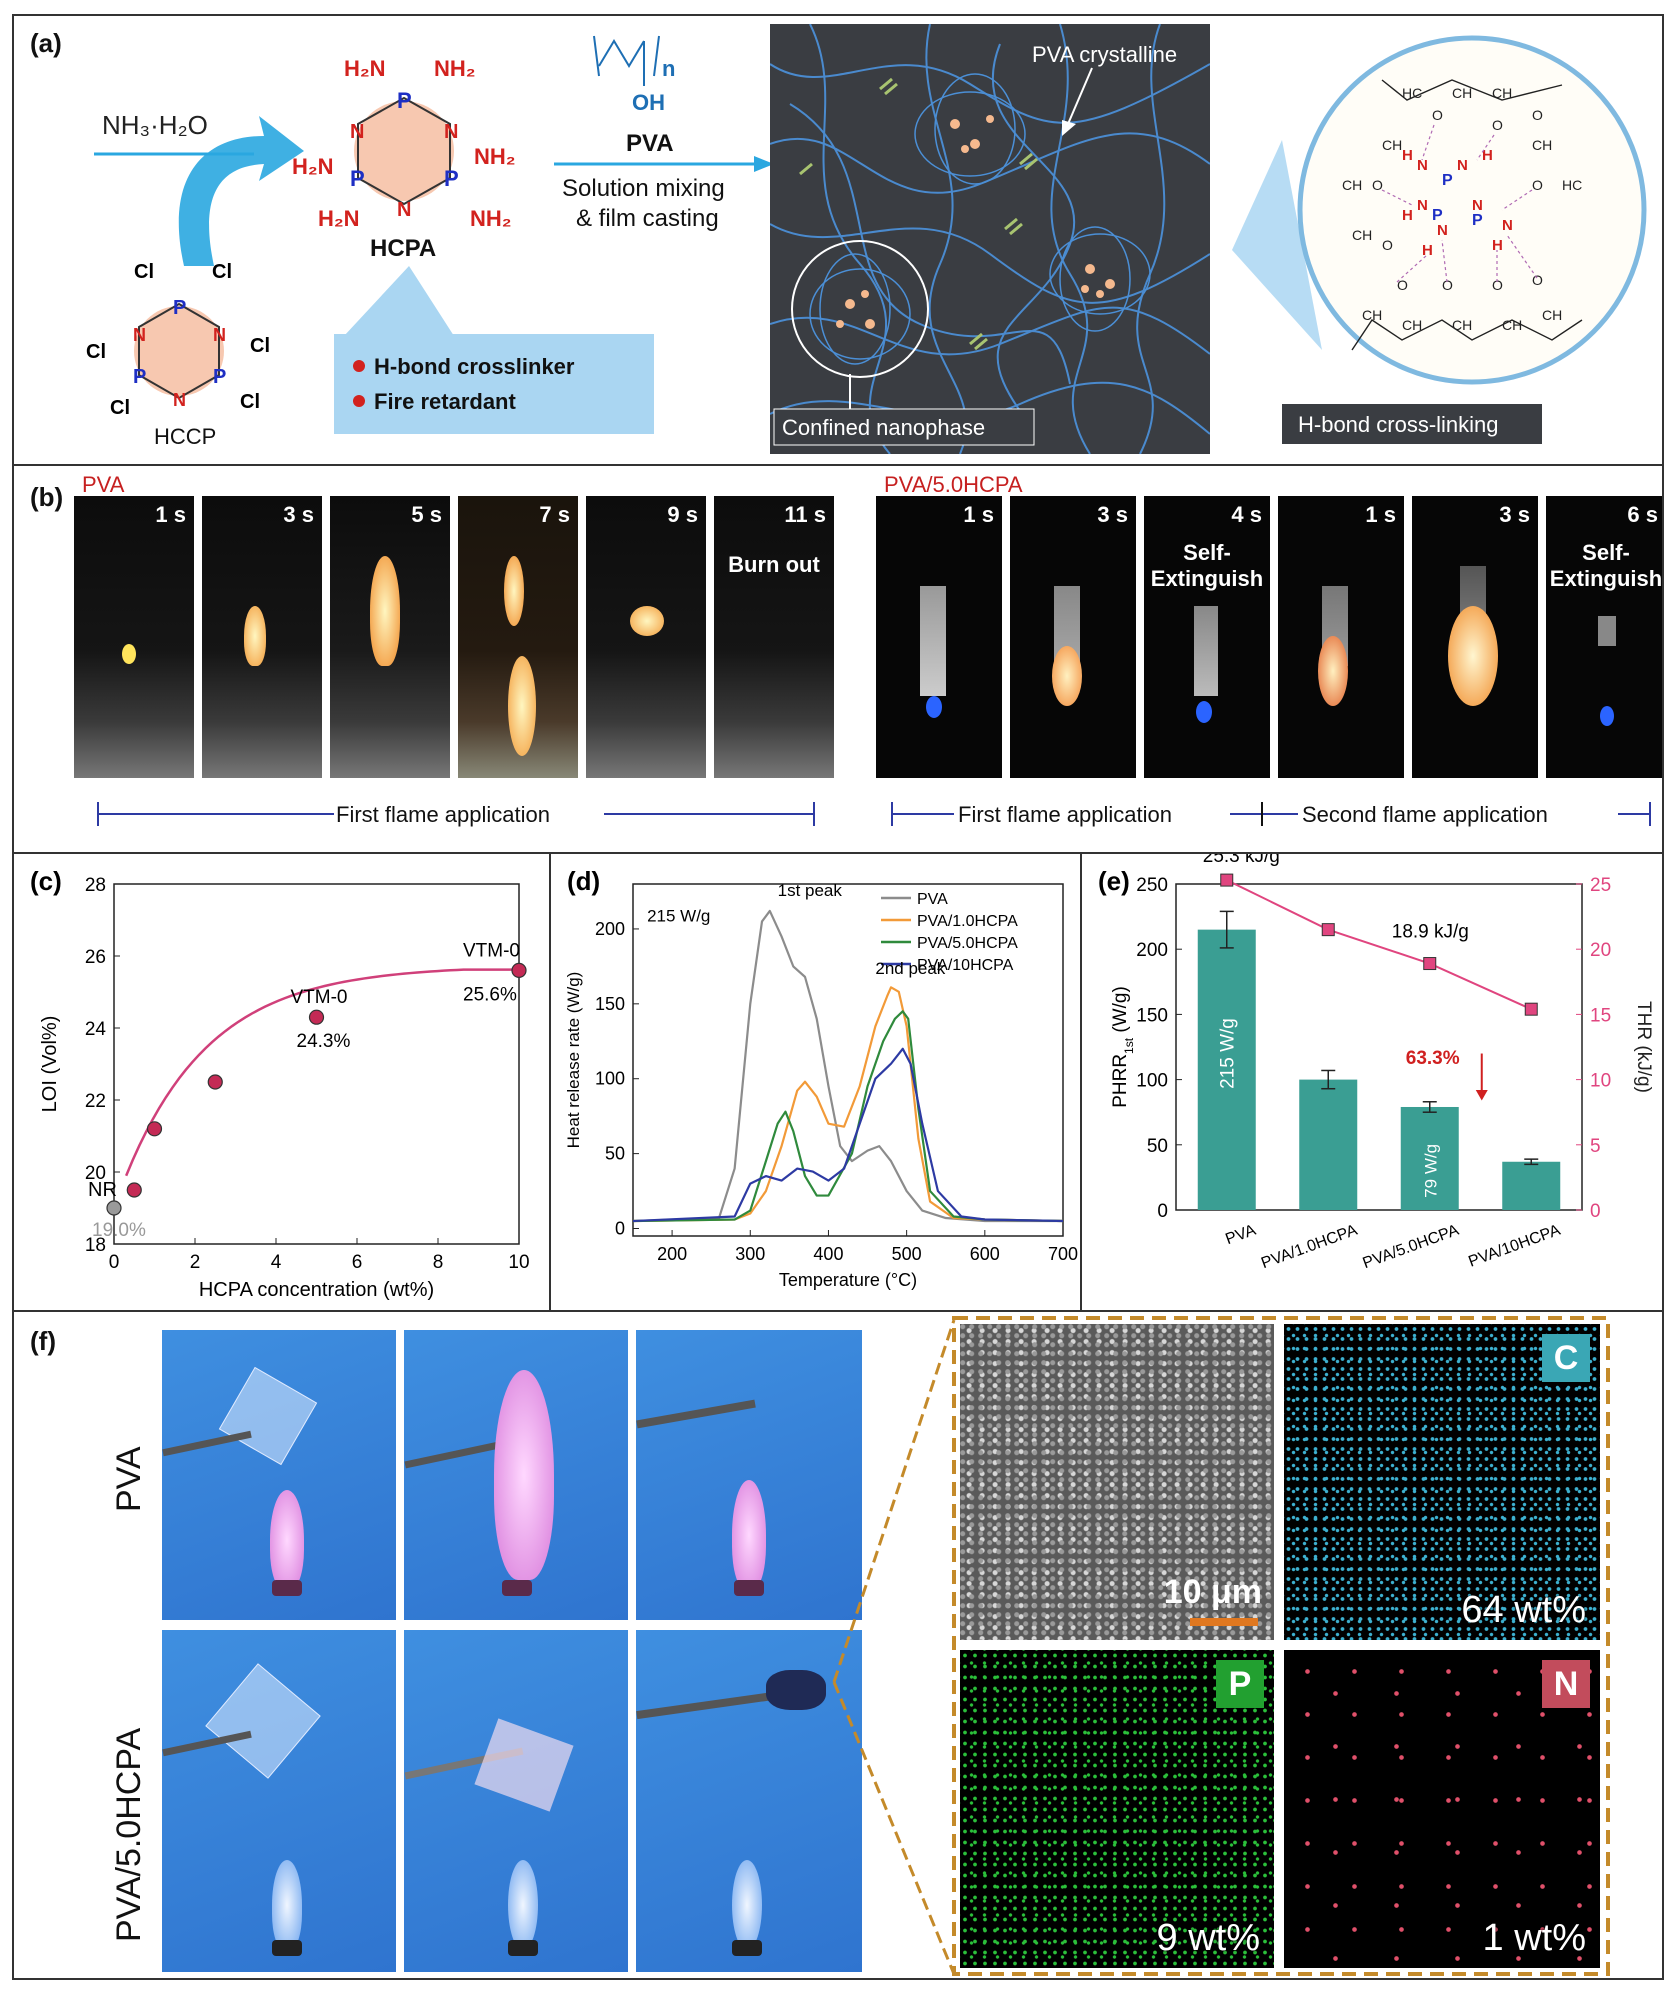 The height and width of the screenshot is (1989, 1676). I want to click on reduction-label: 63.3%, so click(1433, 1058).